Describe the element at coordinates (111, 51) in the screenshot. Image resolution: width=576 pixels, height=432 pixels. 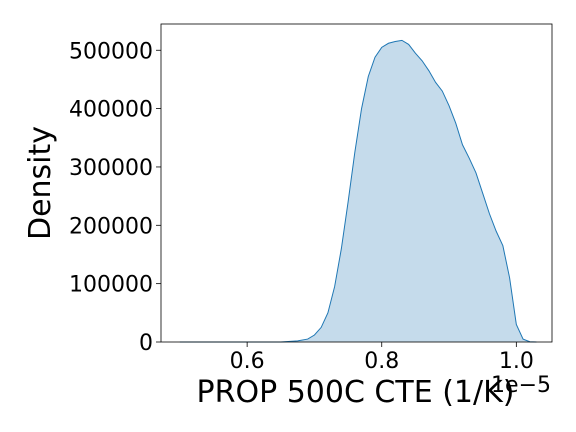
I see `y-tick-label: 500000` at that location.